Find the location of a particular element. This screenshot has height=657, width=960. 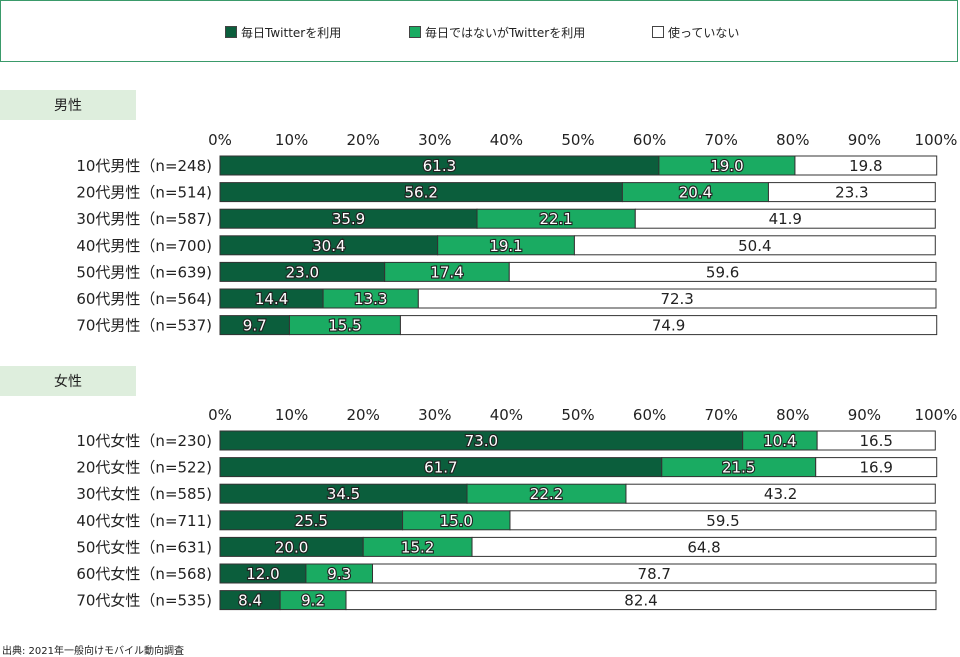

category-label: 60代男性（n=564) is located at coordinates (144, 299).